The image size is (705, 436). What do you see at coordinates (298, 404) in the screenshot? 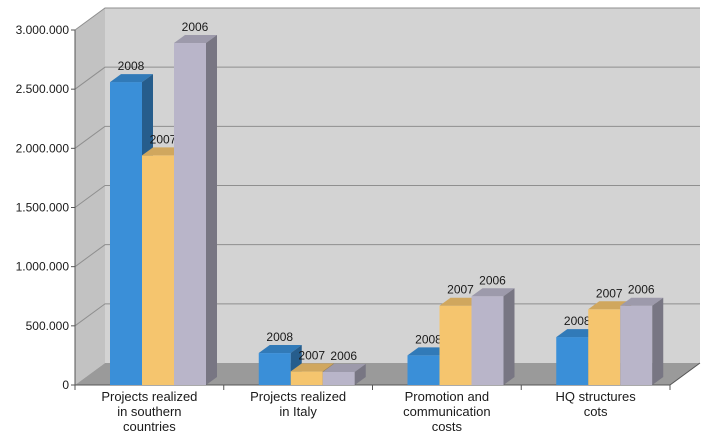
I see `x-category-label: Projects realized in Italy` at bounding box center [298, 404].